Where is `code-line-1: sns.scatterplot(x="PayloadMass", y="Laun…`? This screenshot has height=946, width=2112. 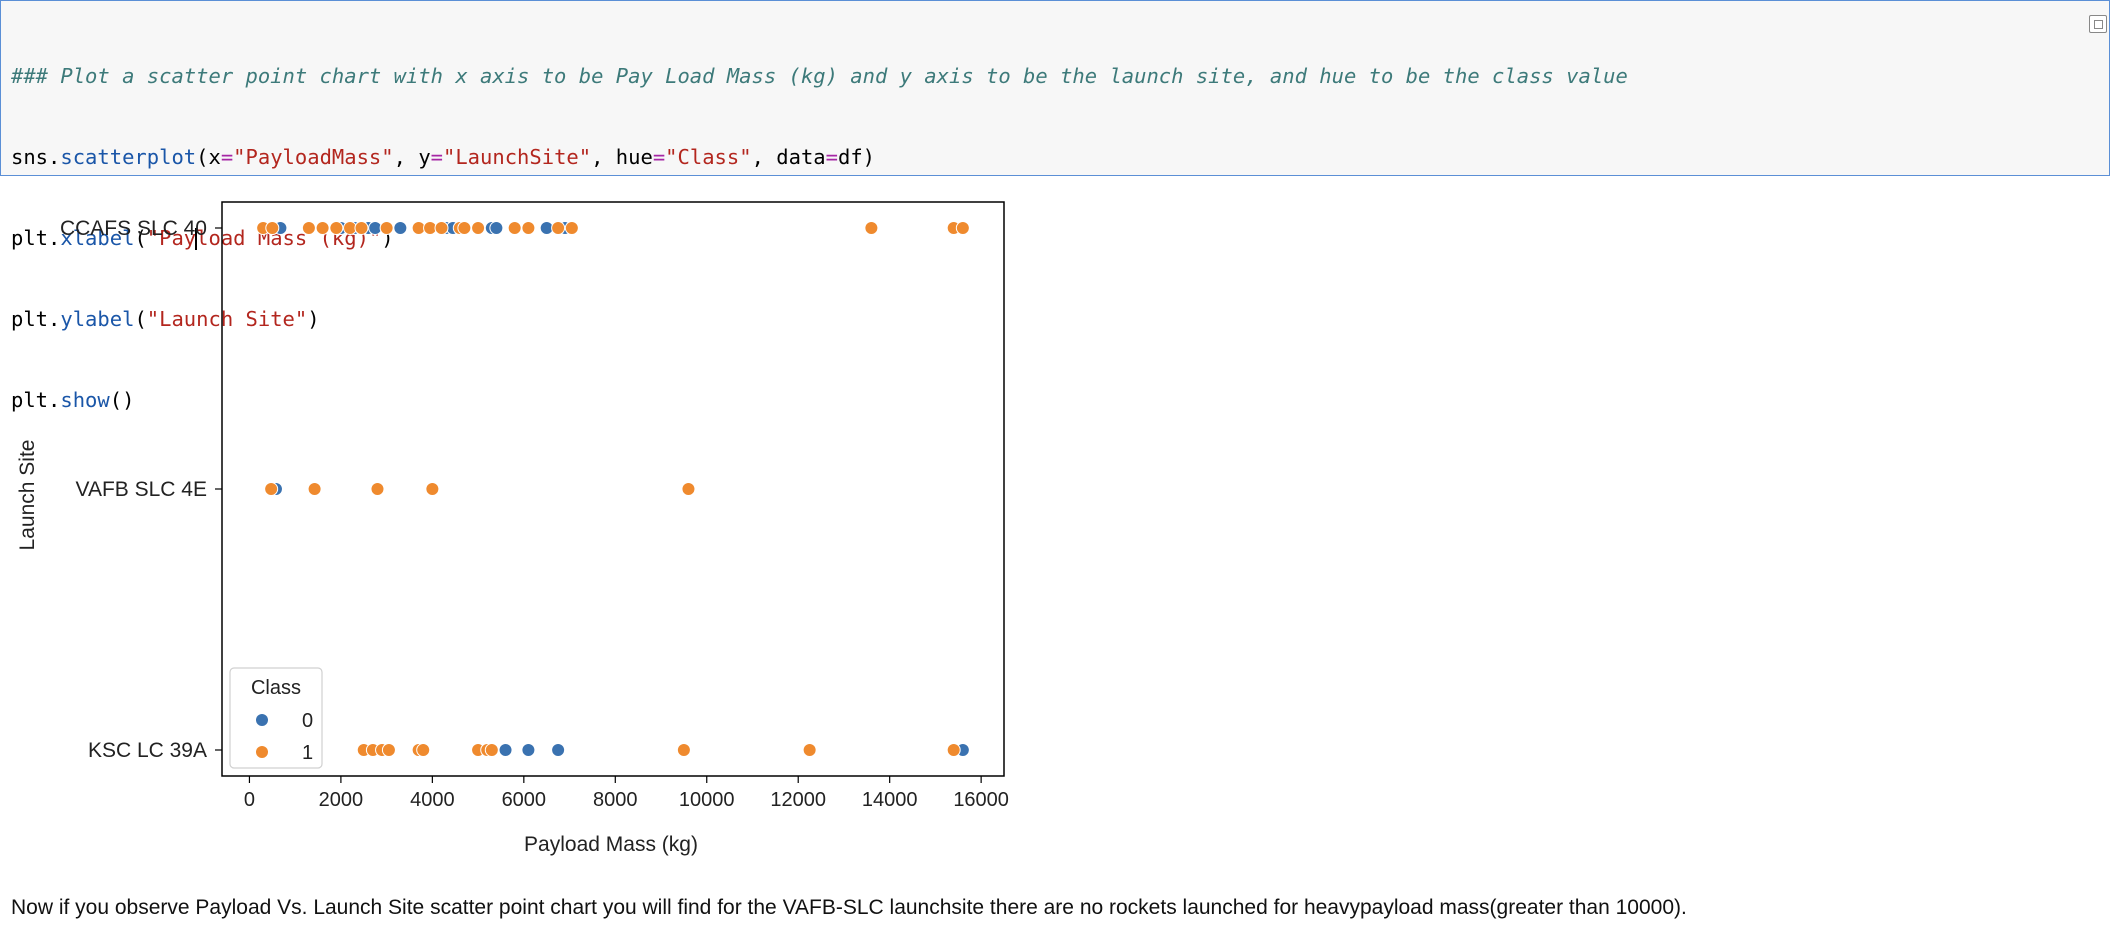 code-line-1: sns.scatterplot(x="PayloadMass", y="Laun… is located at coordinates (443, 157).